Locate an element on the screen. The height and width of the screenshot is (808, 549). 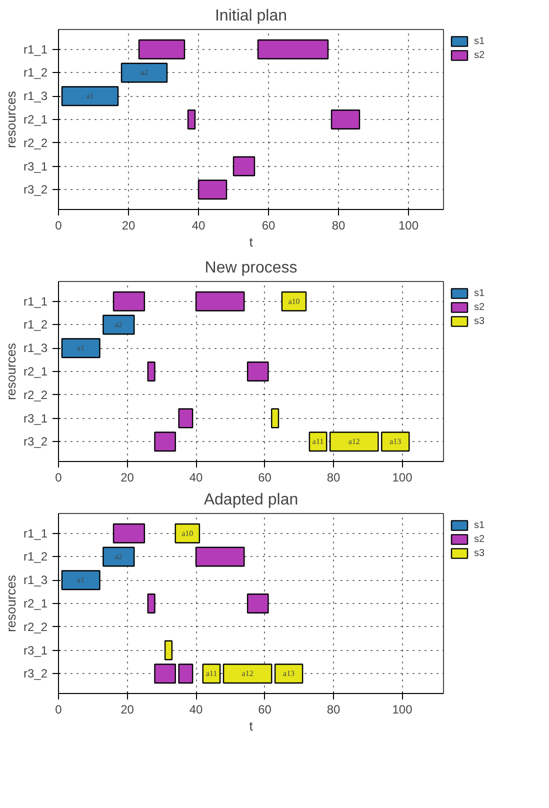
chart-title: Initial plan is located at coordinates (251, 16).